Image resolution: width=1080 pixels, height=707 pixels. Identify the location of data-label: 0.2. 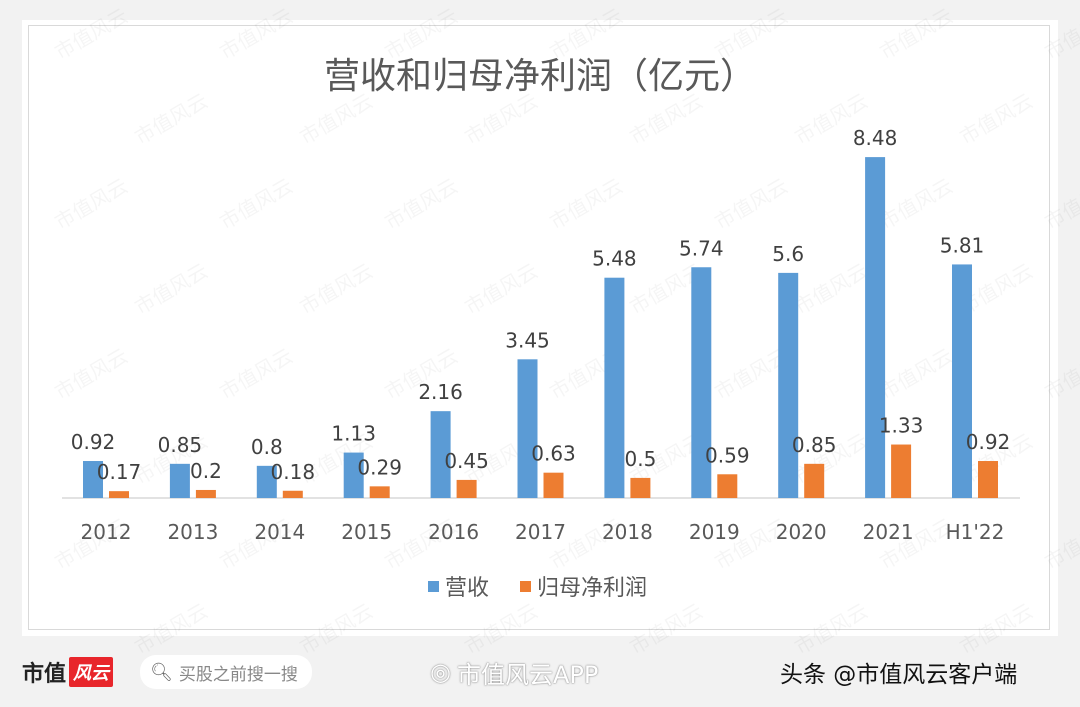
(206, 471).